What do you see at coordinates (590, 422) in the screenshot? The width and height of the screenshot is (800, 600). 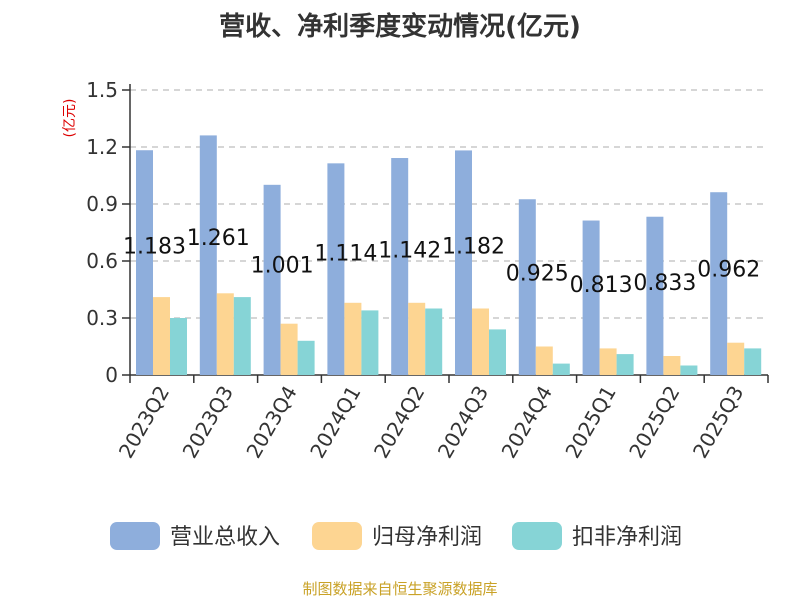 I see `x-tick-label: 2025Q1` at bounding box center [590, 422].